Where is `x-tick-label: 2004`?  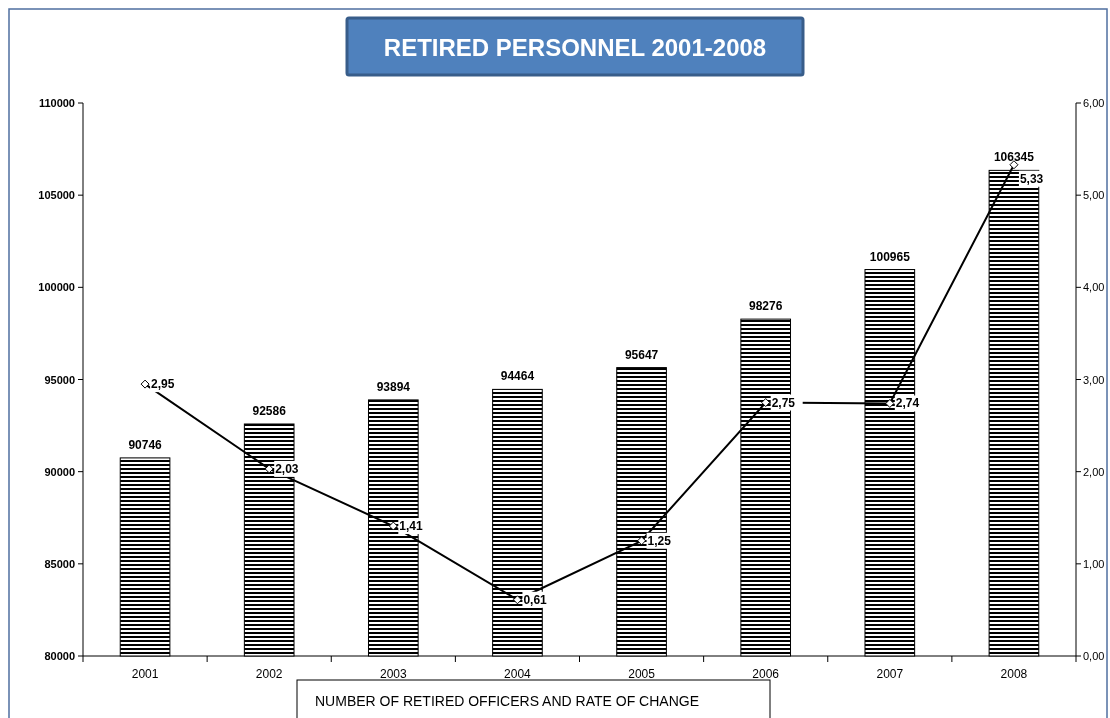
x-tick-label: 2004 is located at coordinates (518, 674).